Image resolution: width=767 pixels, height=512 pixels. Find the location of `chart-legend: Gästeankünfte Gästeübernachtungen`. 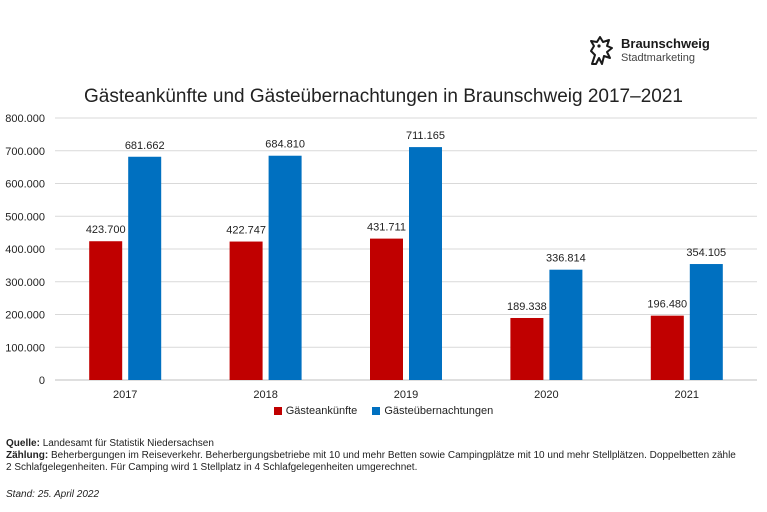

chart-legend: Gästeankünfte Gästeübernachtungen is located at coordinates (383, 411).